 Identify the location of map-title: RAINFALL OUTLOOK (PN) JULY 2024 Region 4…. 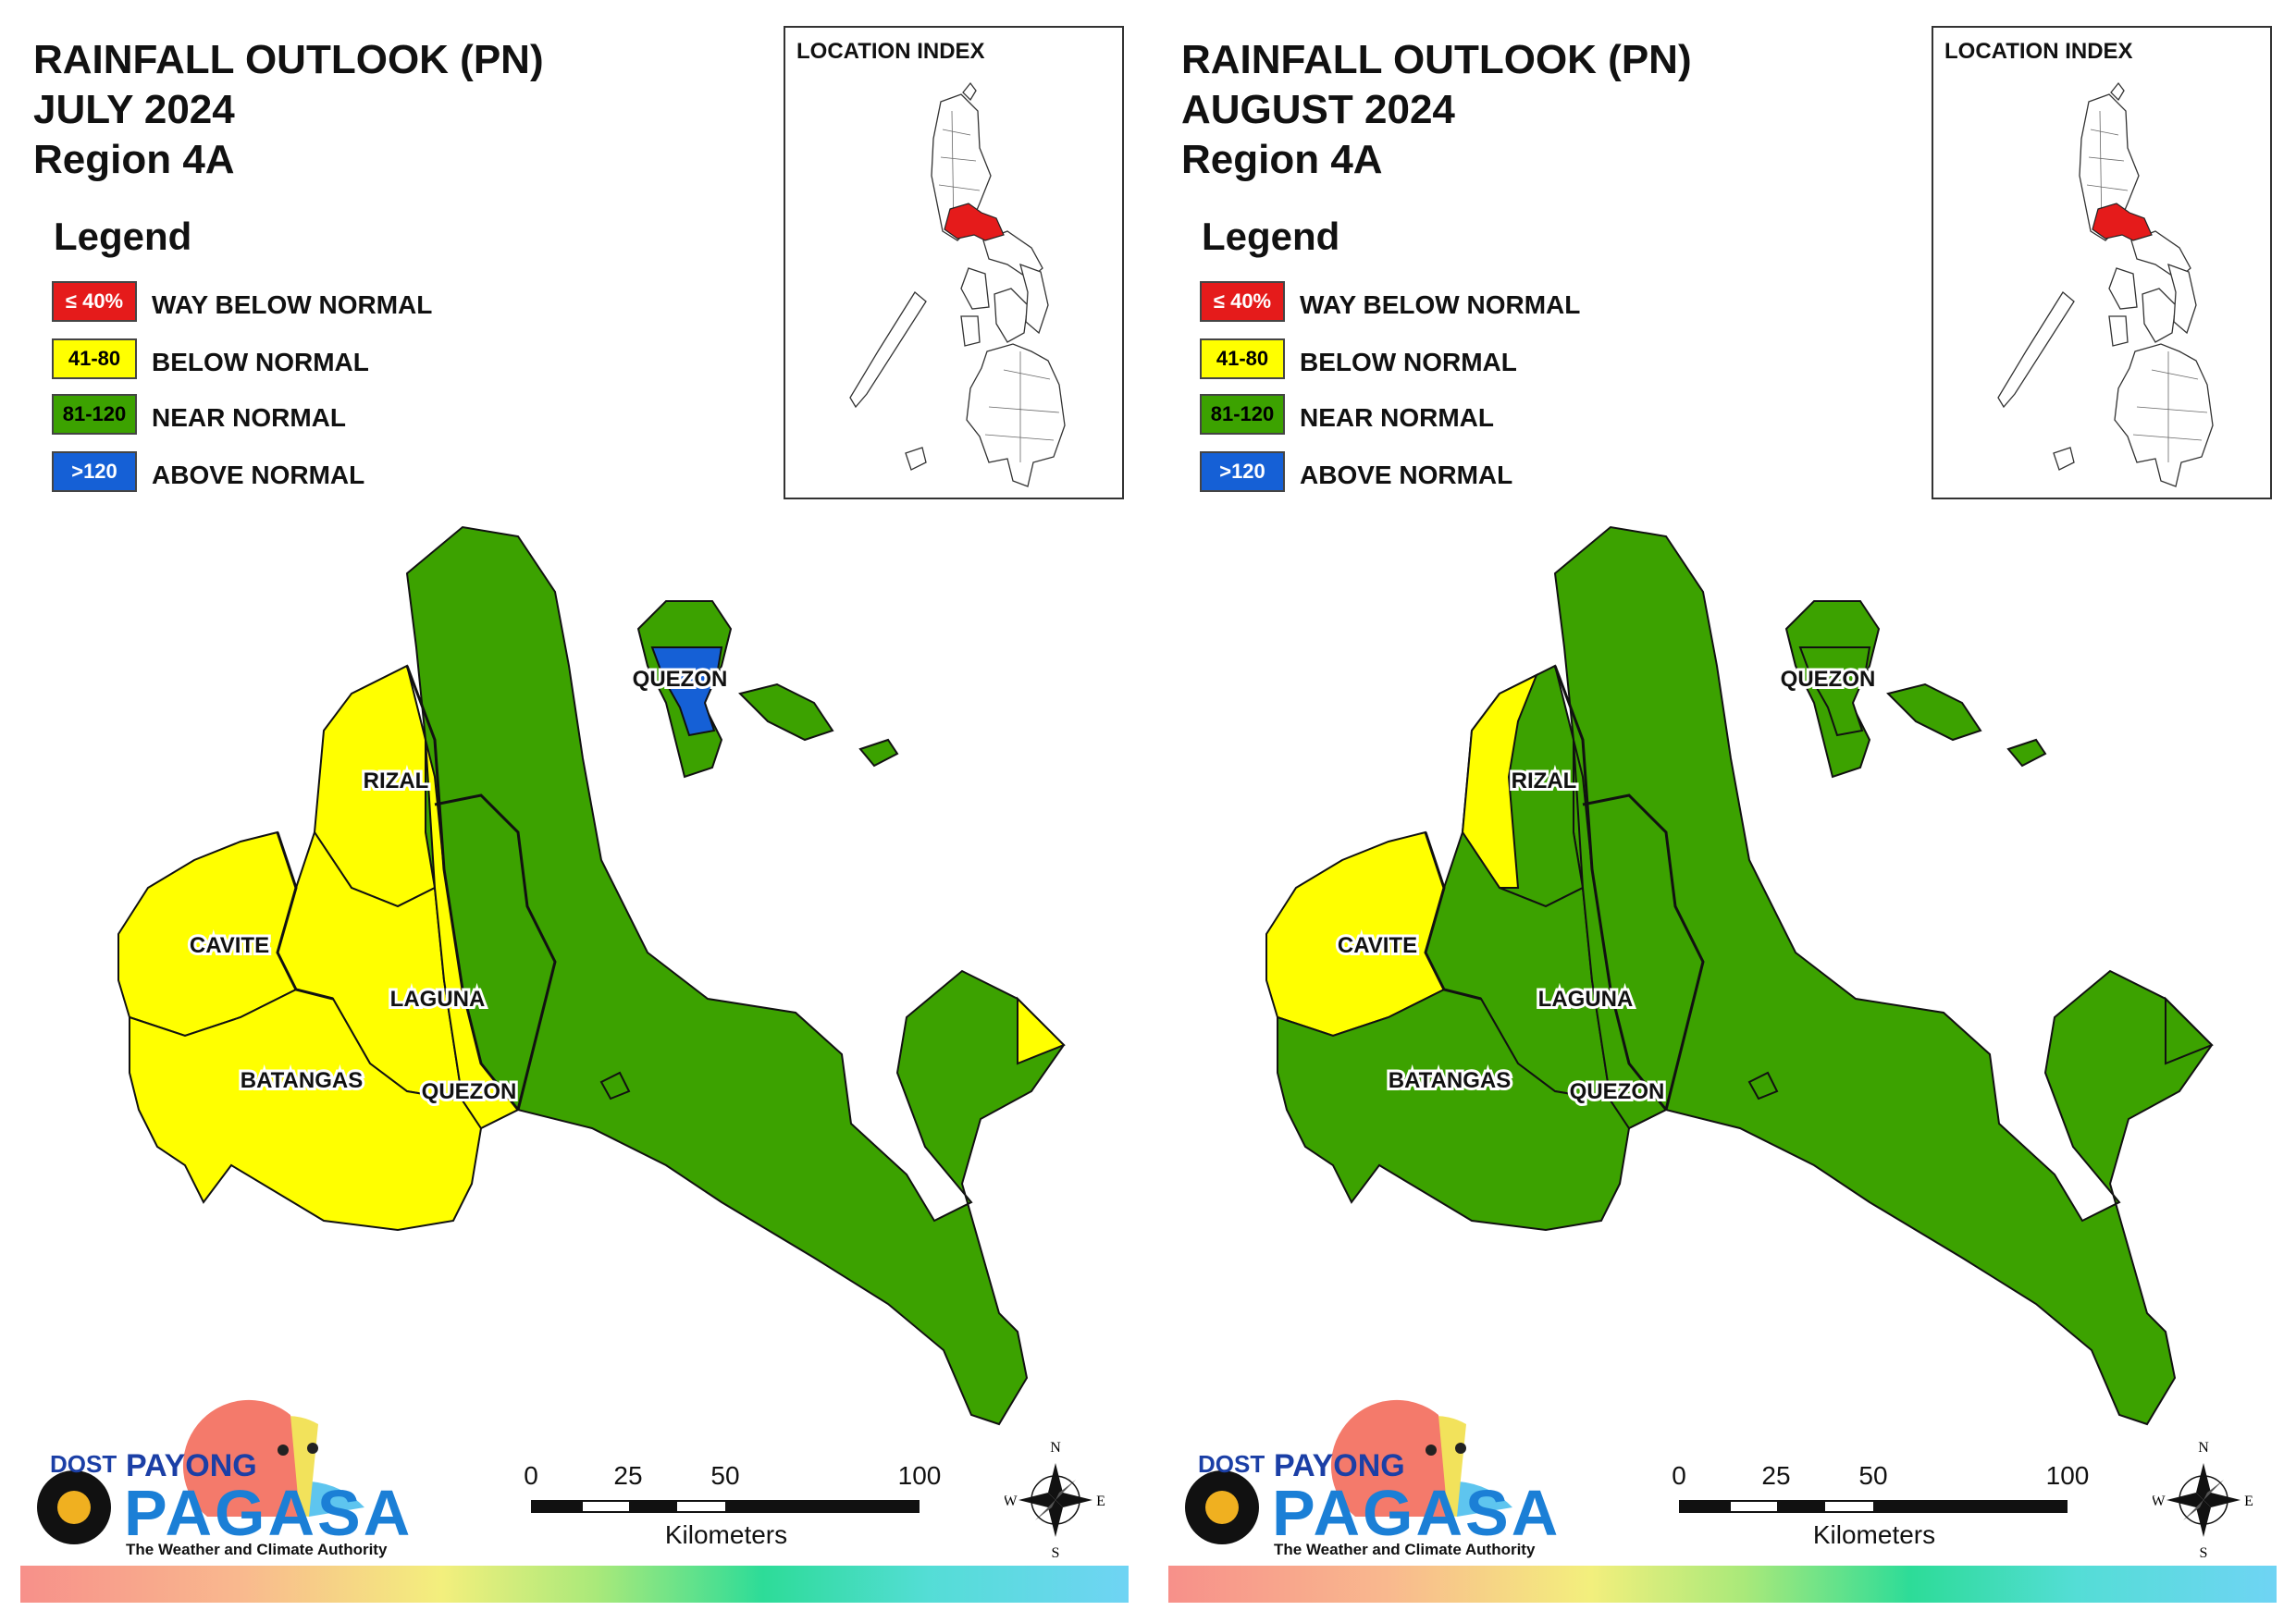
(288, 110).